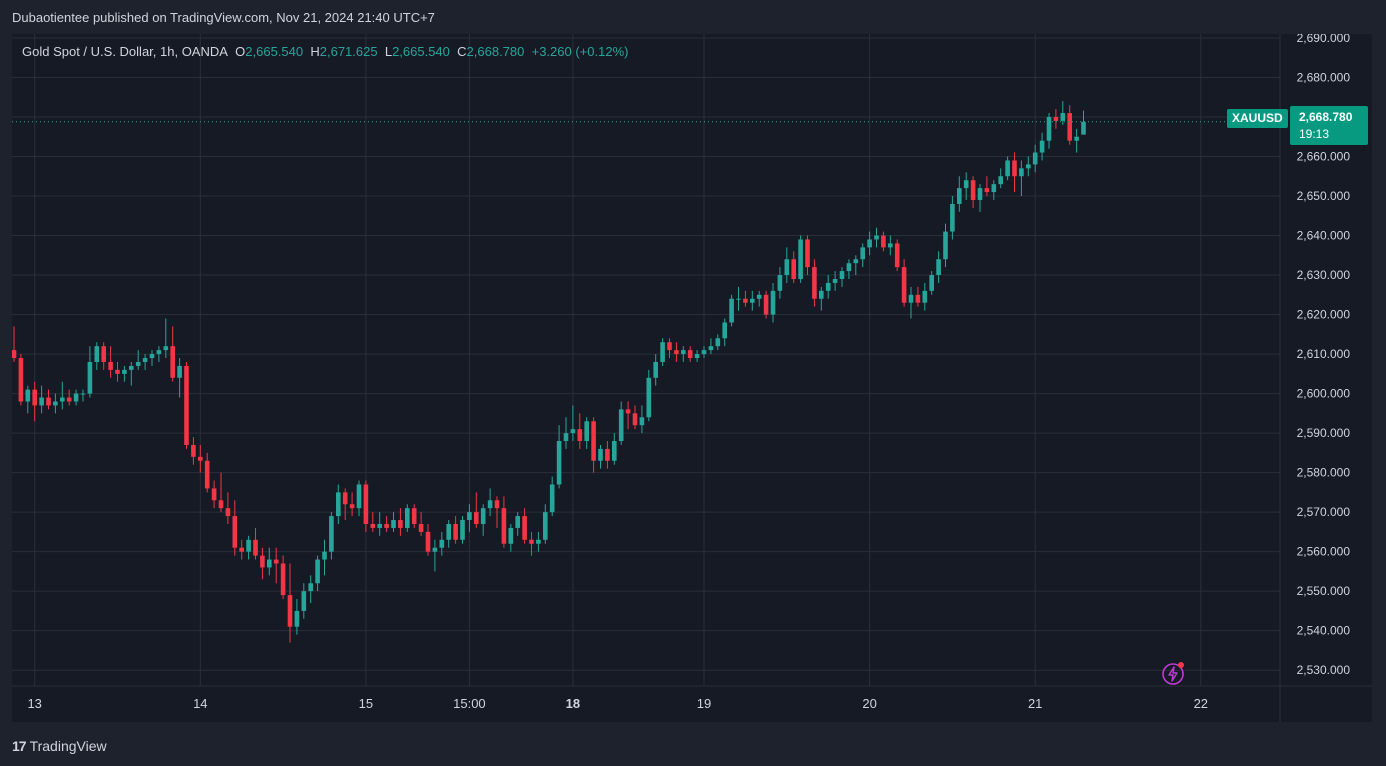 This screenshot has width=1386, height=766. What do you see at coordinates (495, 51) in the screenshot?
I see `legend-close-value: 2,668.780` at bounding box center [495, 51].